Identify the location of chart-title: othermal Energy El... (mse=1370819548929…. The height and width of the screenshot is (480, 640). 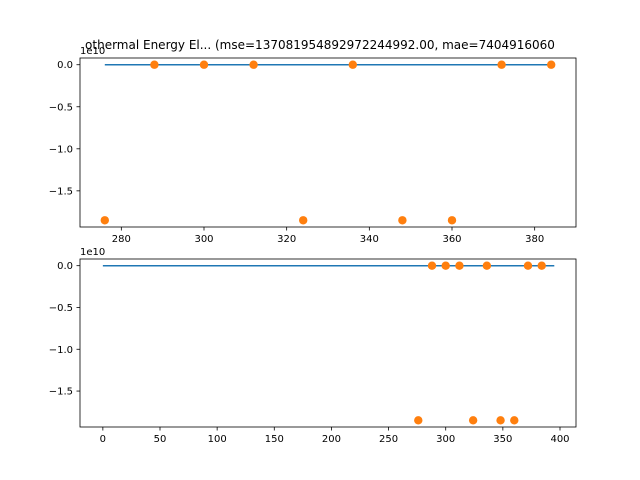
(320, 45).